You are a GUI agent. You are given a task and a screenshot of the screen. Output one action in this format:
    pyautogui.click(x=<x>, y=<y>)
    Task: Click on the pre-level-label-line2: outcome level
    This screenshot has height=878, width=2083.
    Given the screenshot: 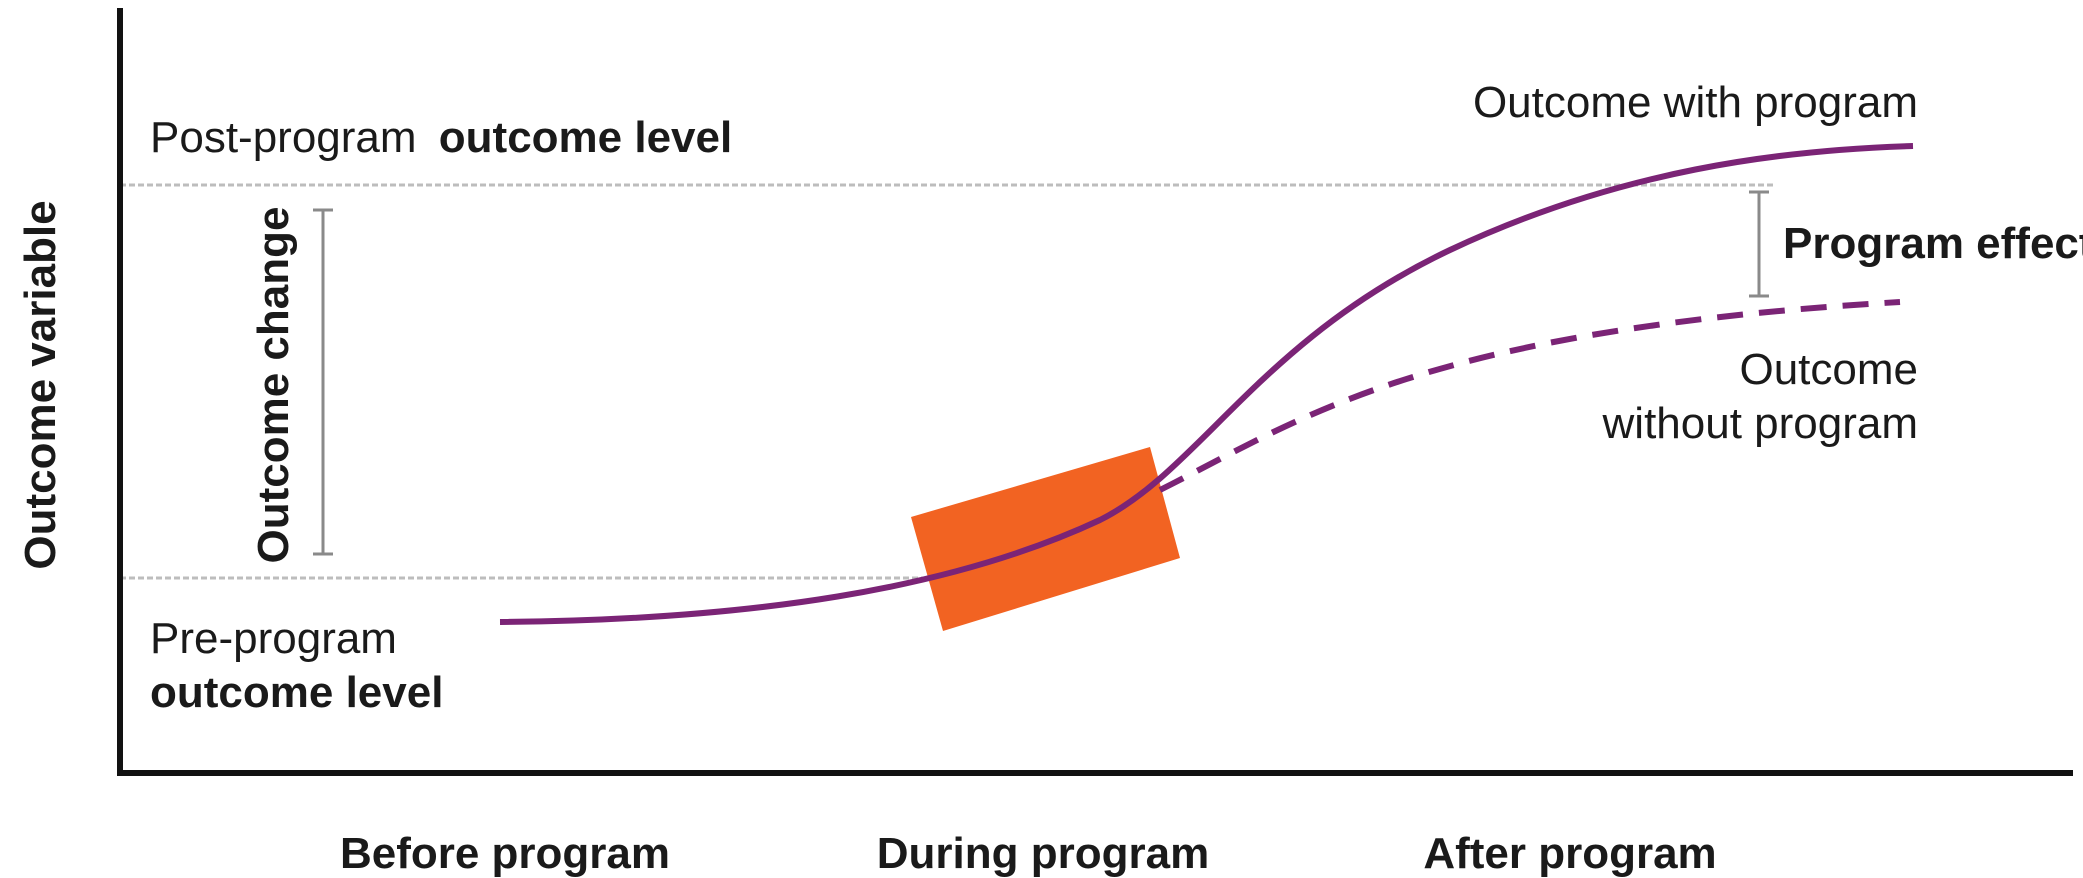 What is the action you would take?
    pyautogui.click(x=296, y=692)
    